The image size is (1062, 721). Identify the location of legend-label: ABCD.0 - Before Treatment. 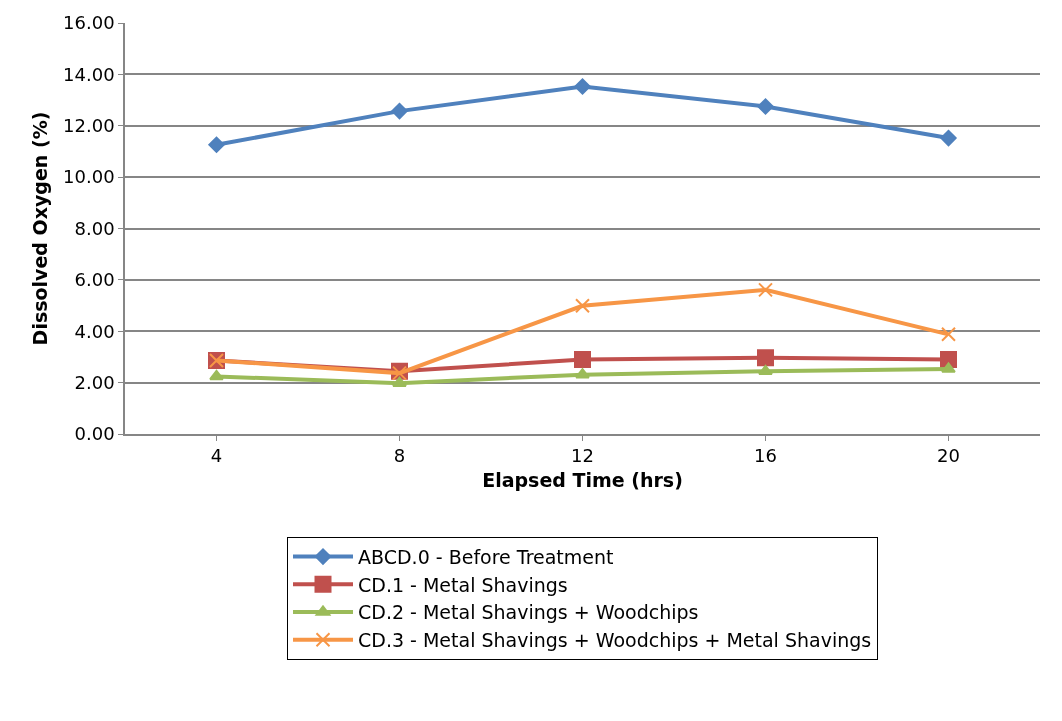
(486, 557).